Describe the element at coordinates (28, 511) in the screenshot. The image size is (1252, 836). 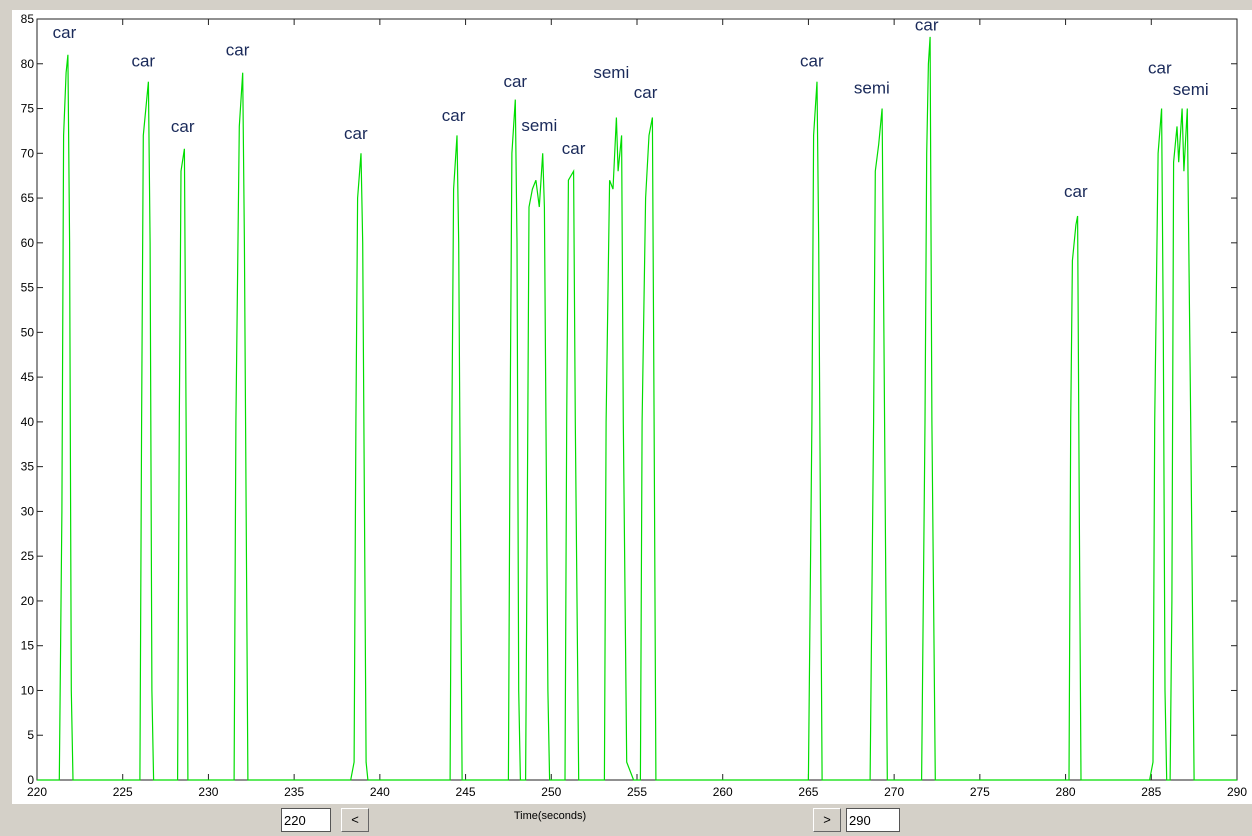
I see `y-tick-label: 30` at that location.